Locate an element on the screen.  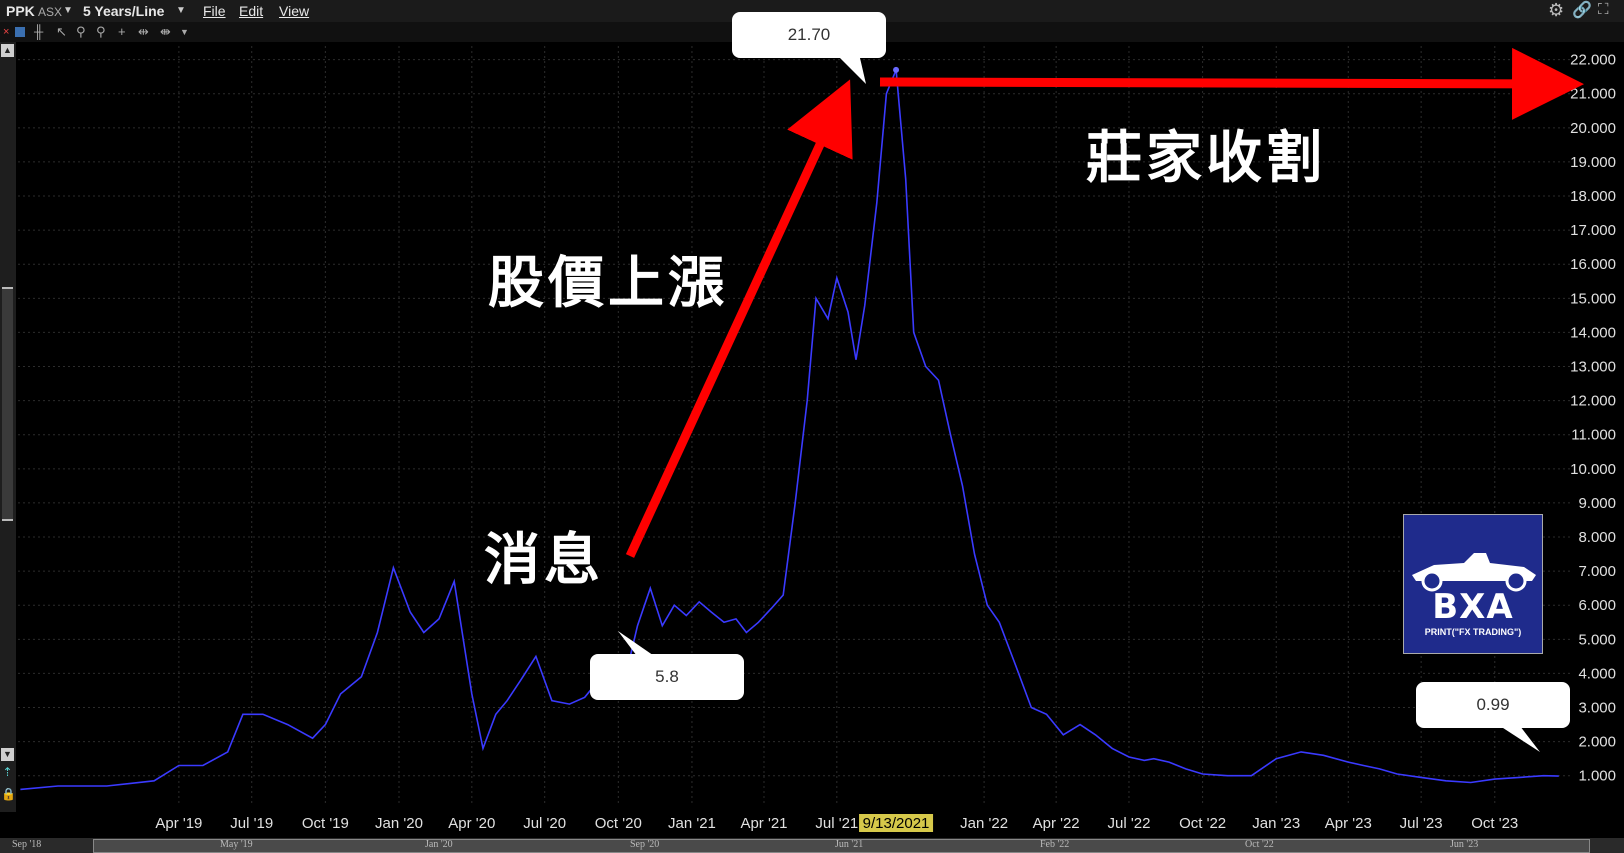
y-tick-label: 6.000 is located at coordinates (1597, 605).